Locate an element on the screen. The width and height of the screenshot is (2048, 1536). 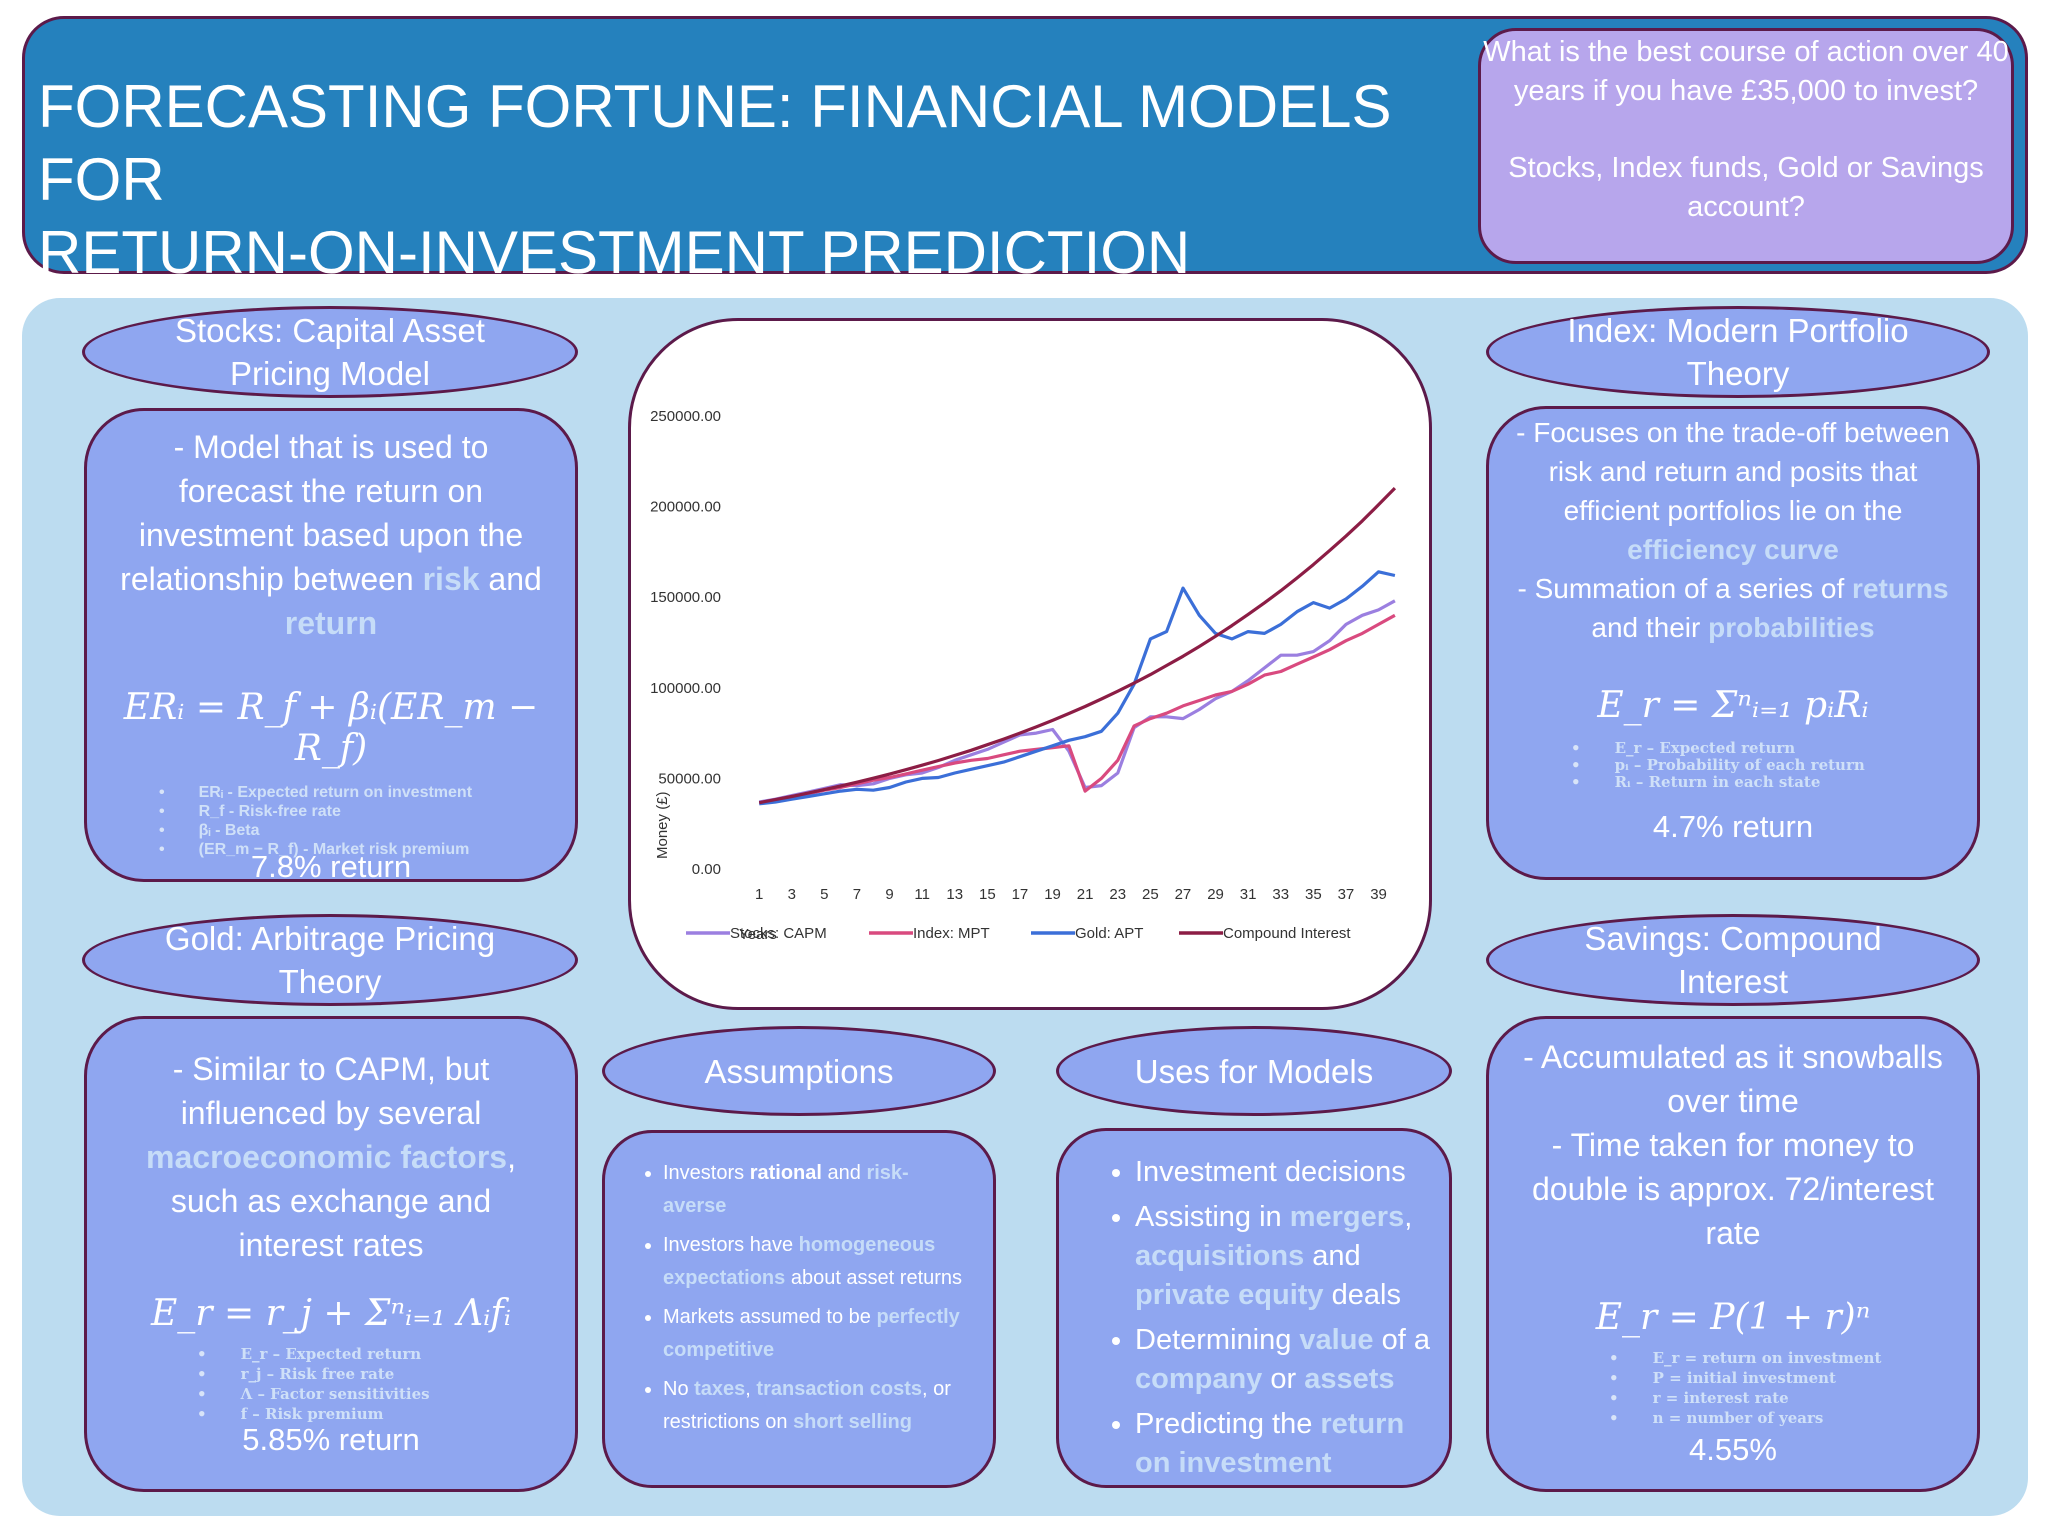
legend-label: Index: MPT is located at coordinates (951, 933).